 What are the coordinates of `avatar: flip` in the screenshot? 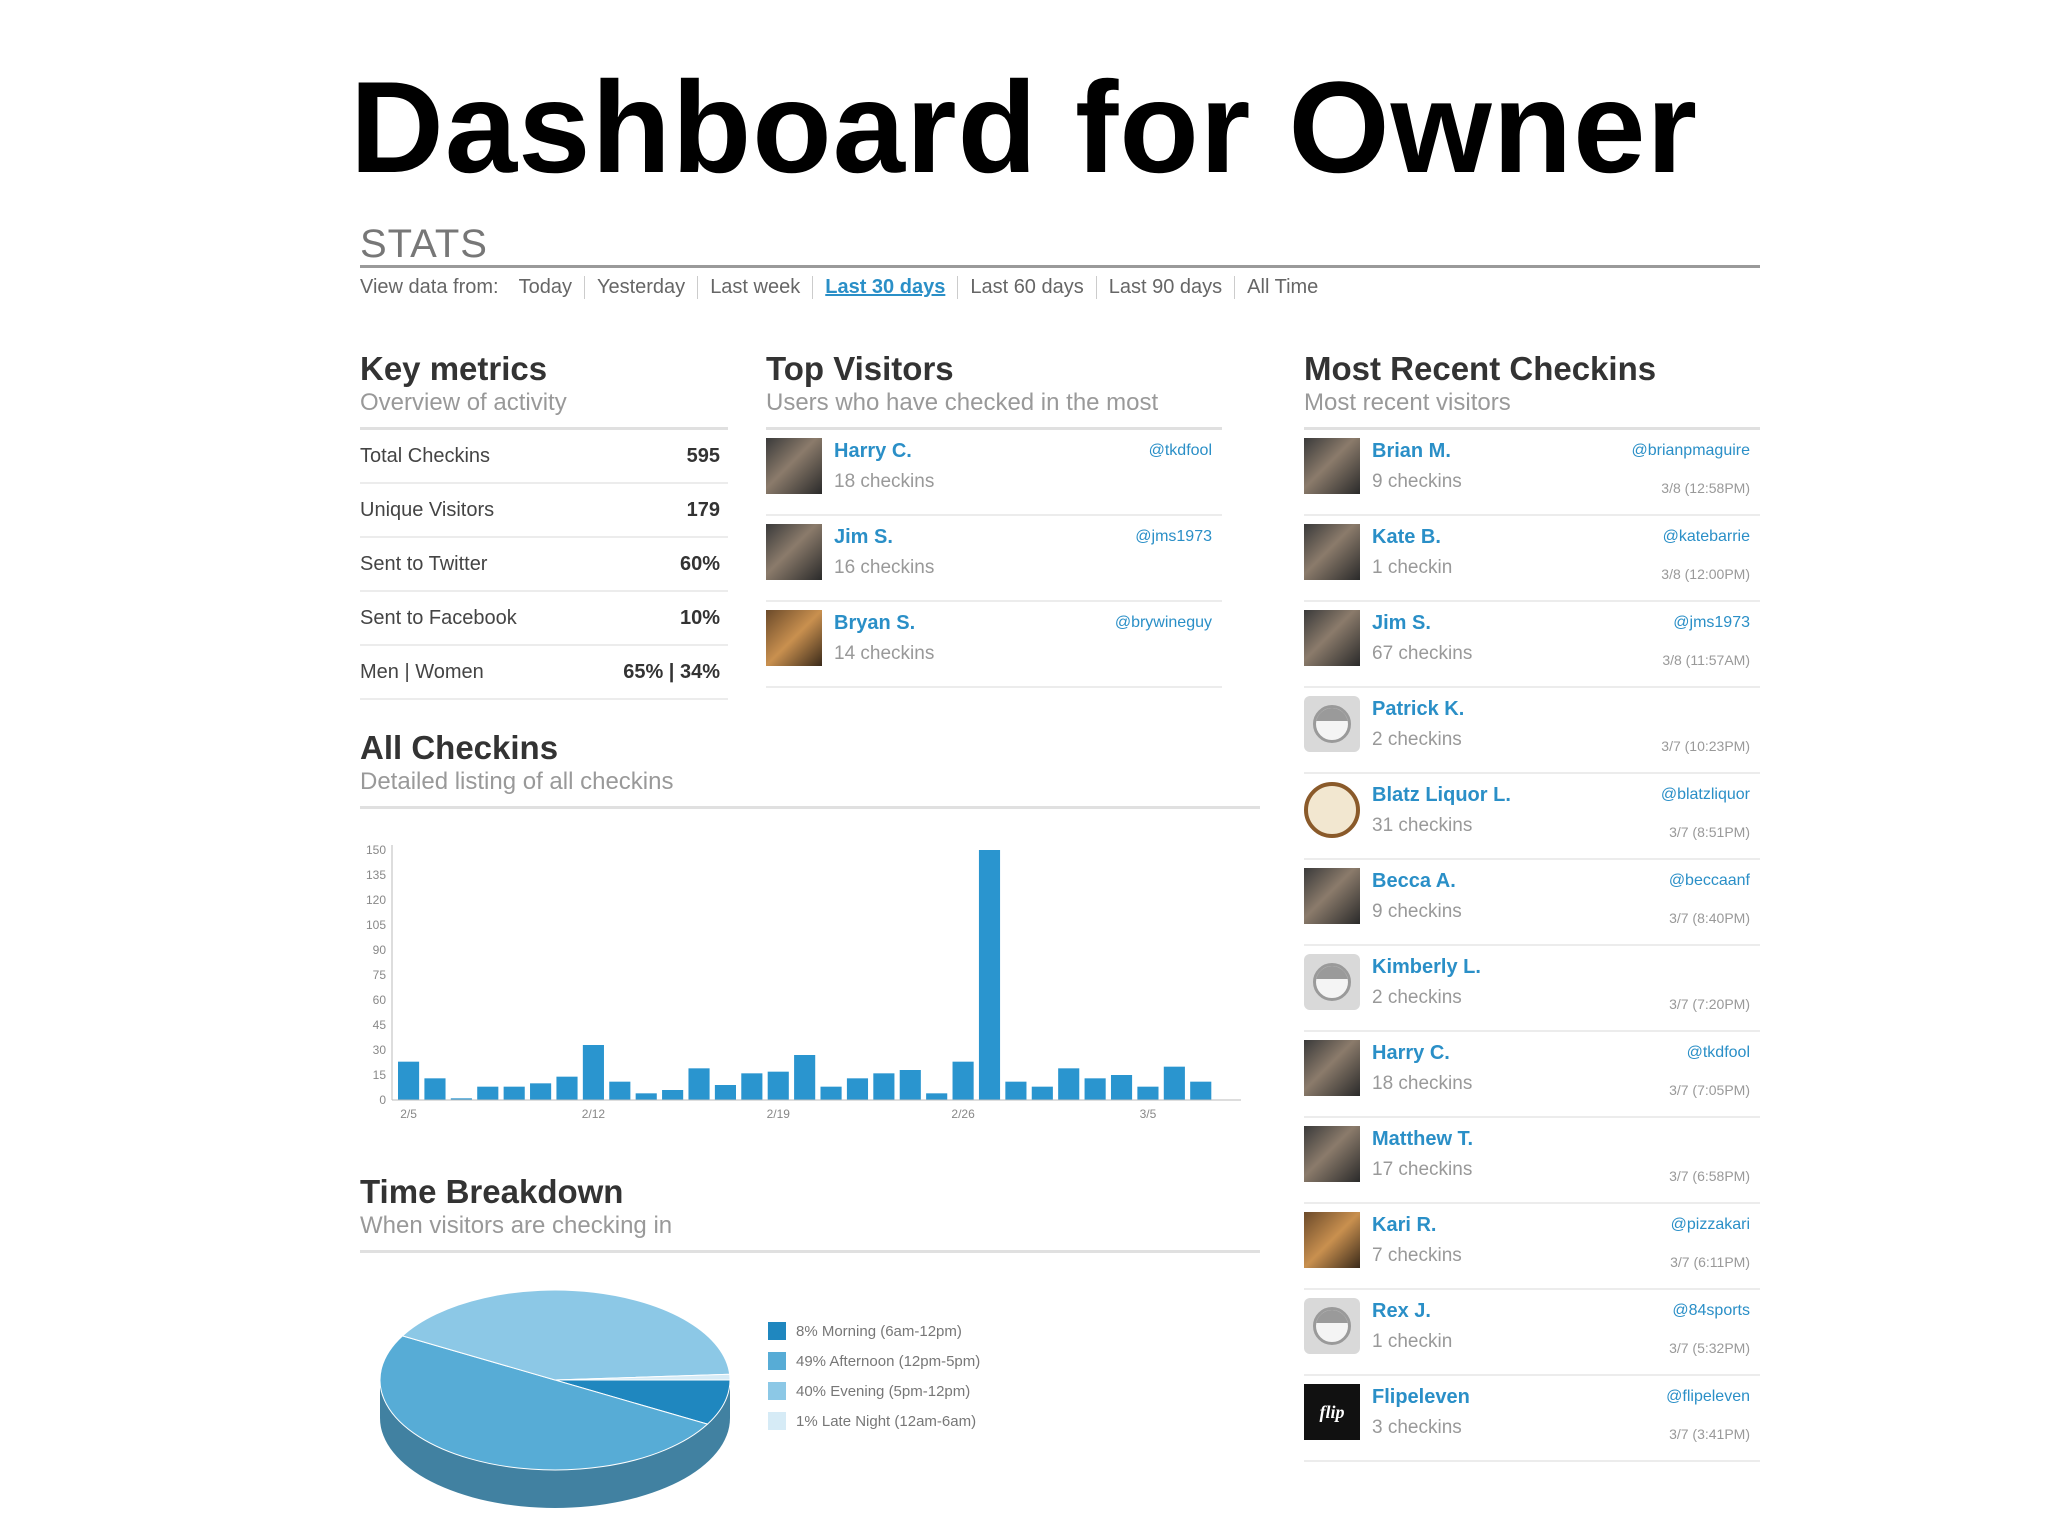 It's located at (1332, 1412).